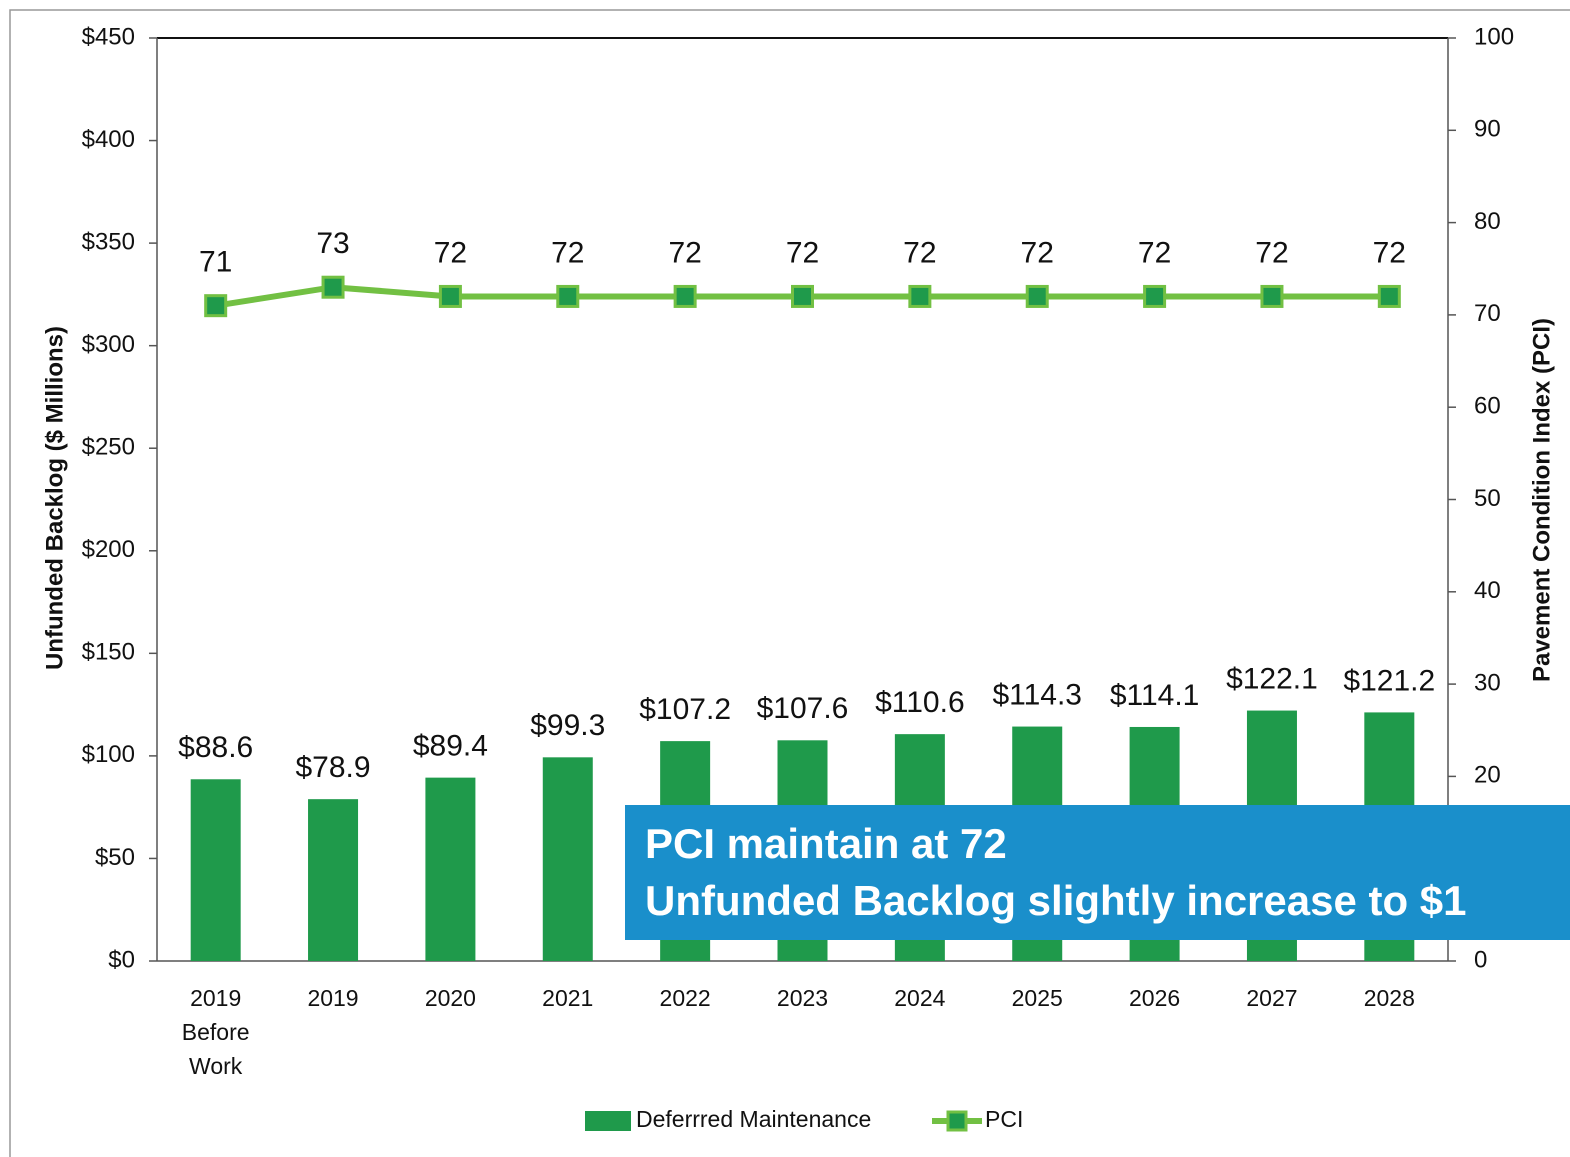 The width and height of the screenshot is (1570, 1157). What do you see at coordinates (332, 243) in the screenshot?
I see `pci-value-label: 73` at bounding box center [332, 243].